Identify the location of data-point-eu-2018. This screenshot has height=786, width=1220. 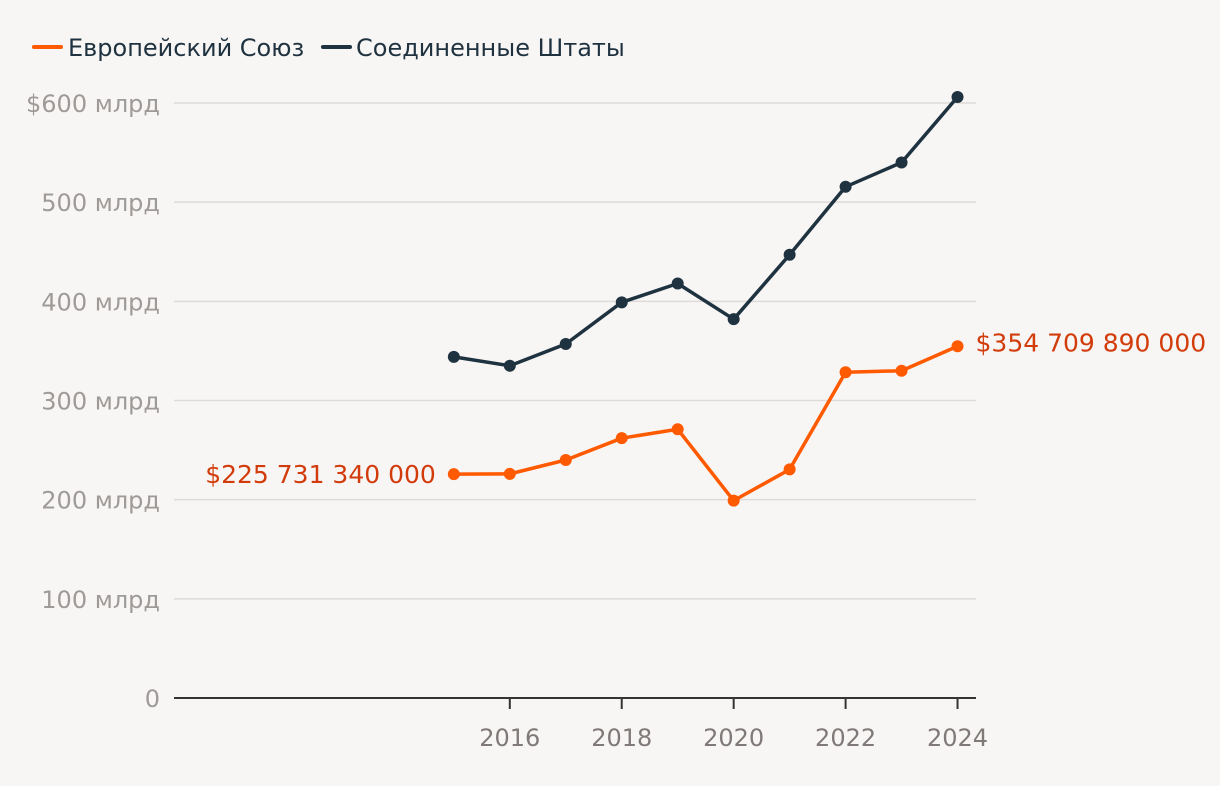
(621, 438).